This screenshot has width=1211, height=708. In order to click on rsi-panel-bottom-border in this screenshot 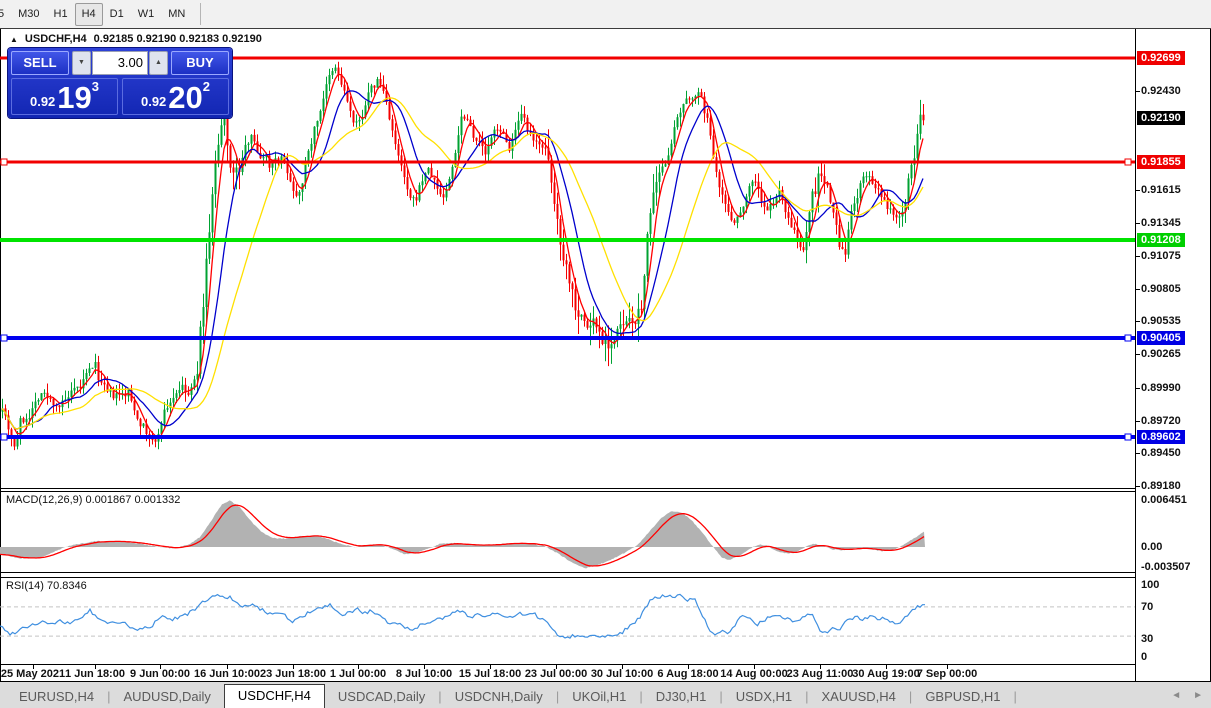, I will do `click(567, 664)`.